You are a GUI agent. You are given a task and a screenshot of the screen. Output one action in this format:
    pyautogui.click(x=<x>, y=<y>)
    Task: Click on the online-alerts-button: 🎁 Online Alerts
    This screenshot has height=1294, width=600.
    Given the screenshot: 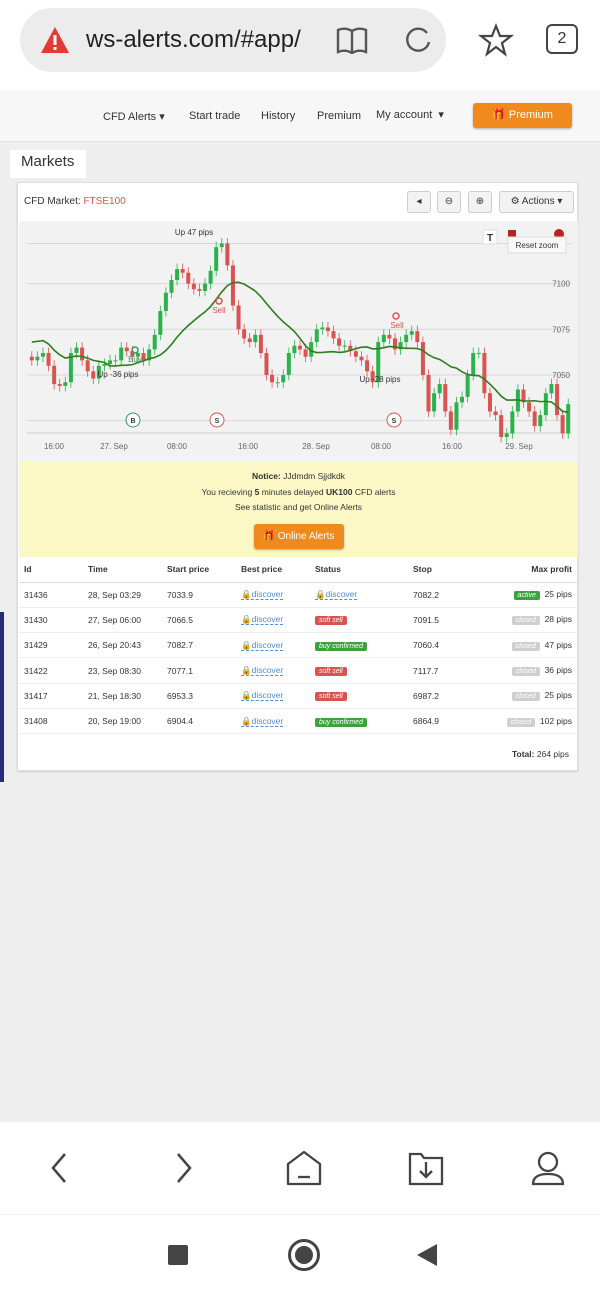 What is the action you would take?
    pyautogui.click(x=298, y=536)
    